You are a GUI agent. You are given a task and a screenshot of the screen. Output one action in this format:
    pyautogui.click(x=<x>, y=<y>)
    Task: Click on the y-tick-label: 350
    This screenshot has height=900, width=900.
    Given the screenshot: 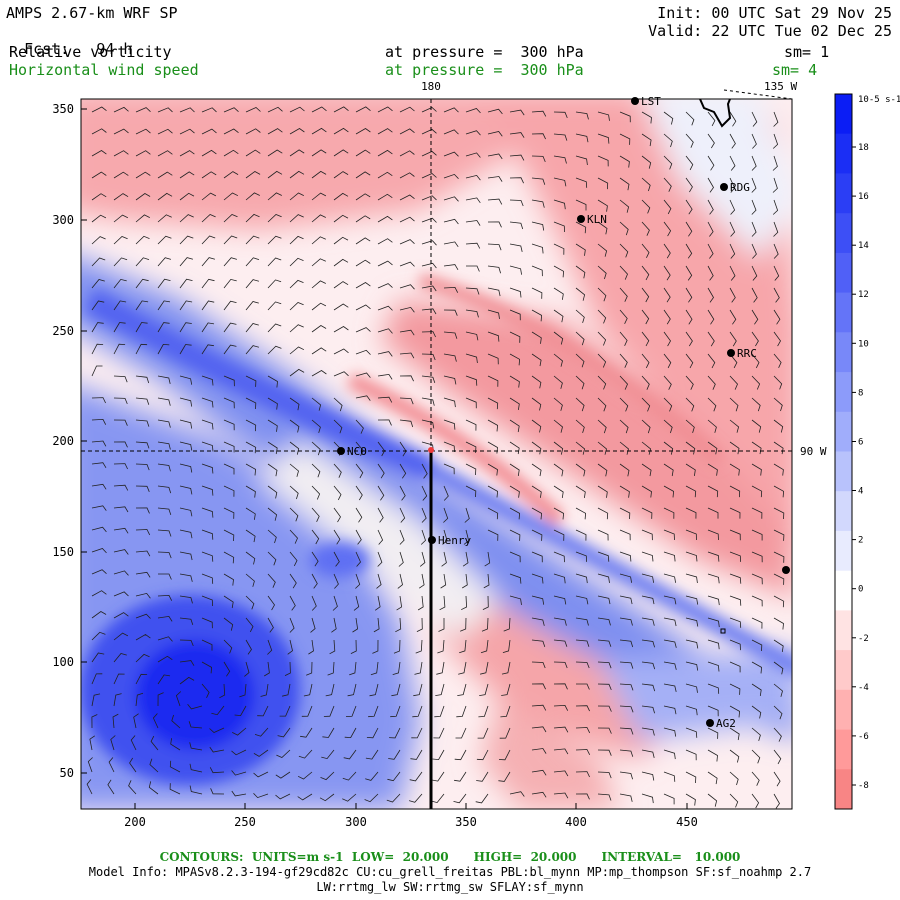 What is the action you would take?
    pyautogui.click(x=63, y=109)
    